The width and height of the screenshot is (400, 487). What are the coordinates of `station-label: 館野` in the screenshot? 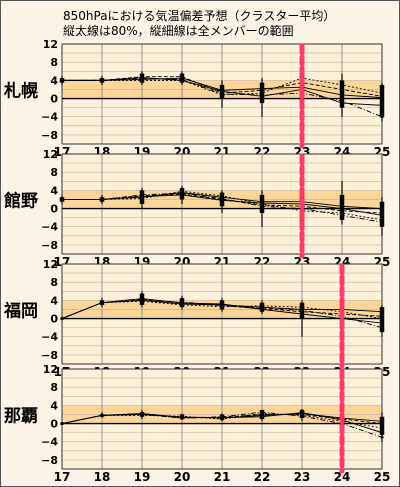 It's located at (20, 200).